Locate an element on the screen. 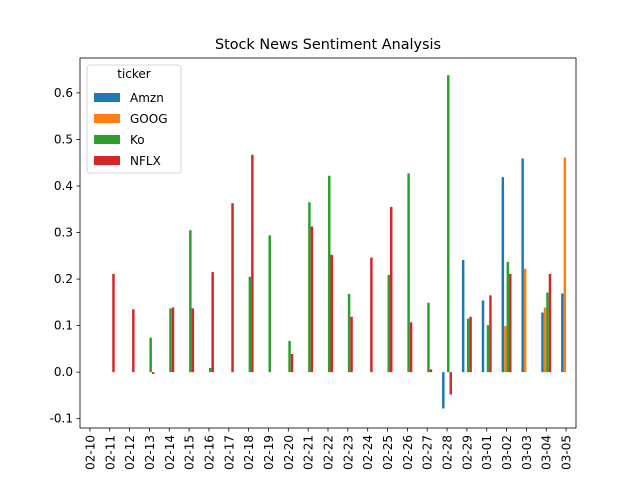  legend-swatch-ko is located at coordinates (107, 139).